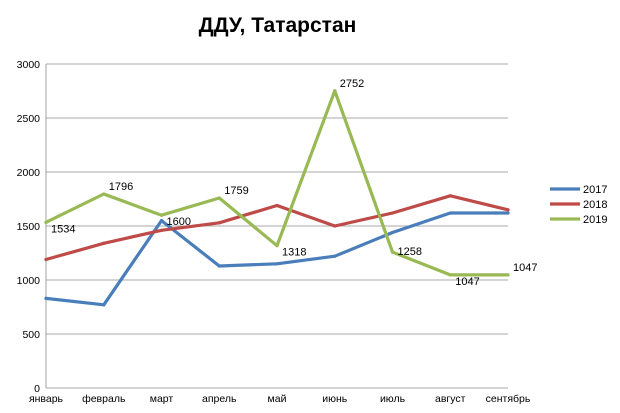 The width and height of the screenshot is (620, 413). What do you see at coordinates (37, 389) in the screenshot?
I see `y-tick-label: 0` at bounding box center [37, 389].